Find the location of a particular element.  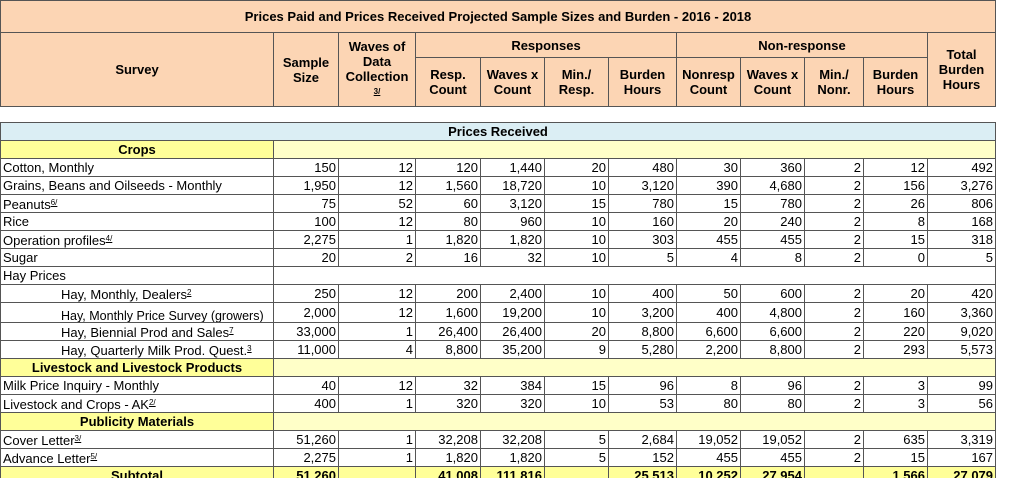

cell: 0 is located at coordinates (895, 257).